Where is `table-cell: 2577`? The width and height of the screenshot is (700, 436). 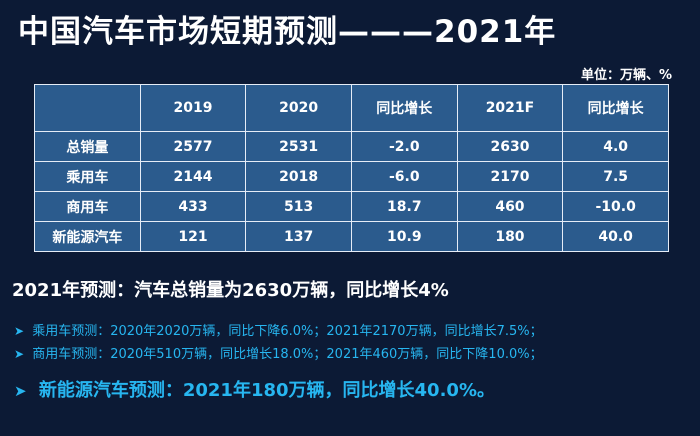
table-cell: 2577 is located at coordinates (193, 146).